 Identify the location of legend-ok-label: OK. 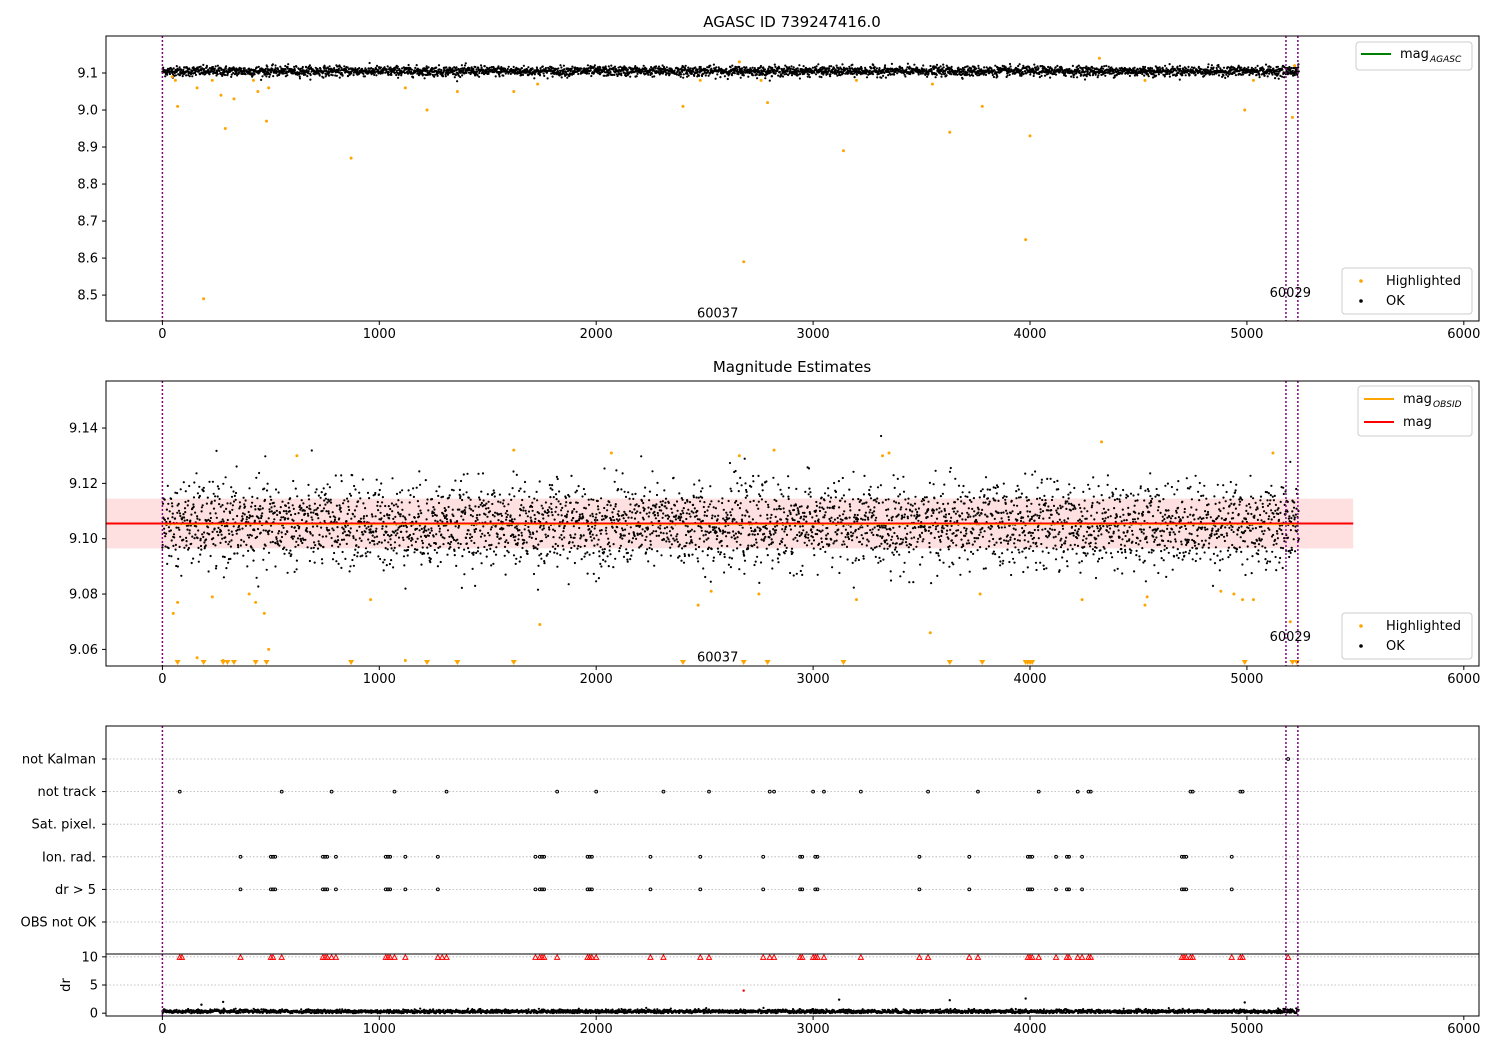
(1395, 301).